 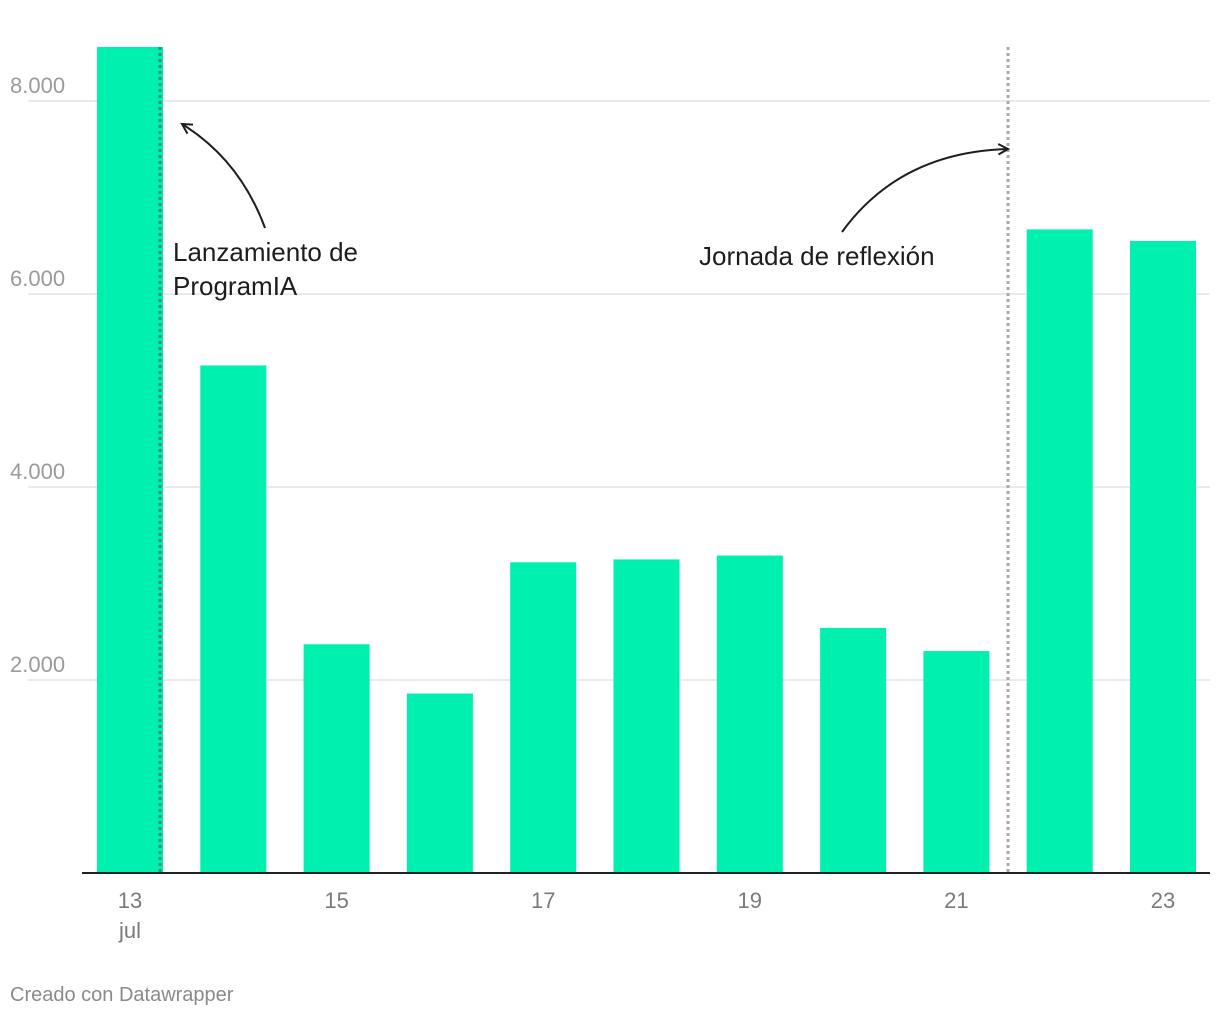 What do you see at coordinates (750, 900) in the screenshot?
I see `x-tick-label: 19` at bounding box center [750, 900].